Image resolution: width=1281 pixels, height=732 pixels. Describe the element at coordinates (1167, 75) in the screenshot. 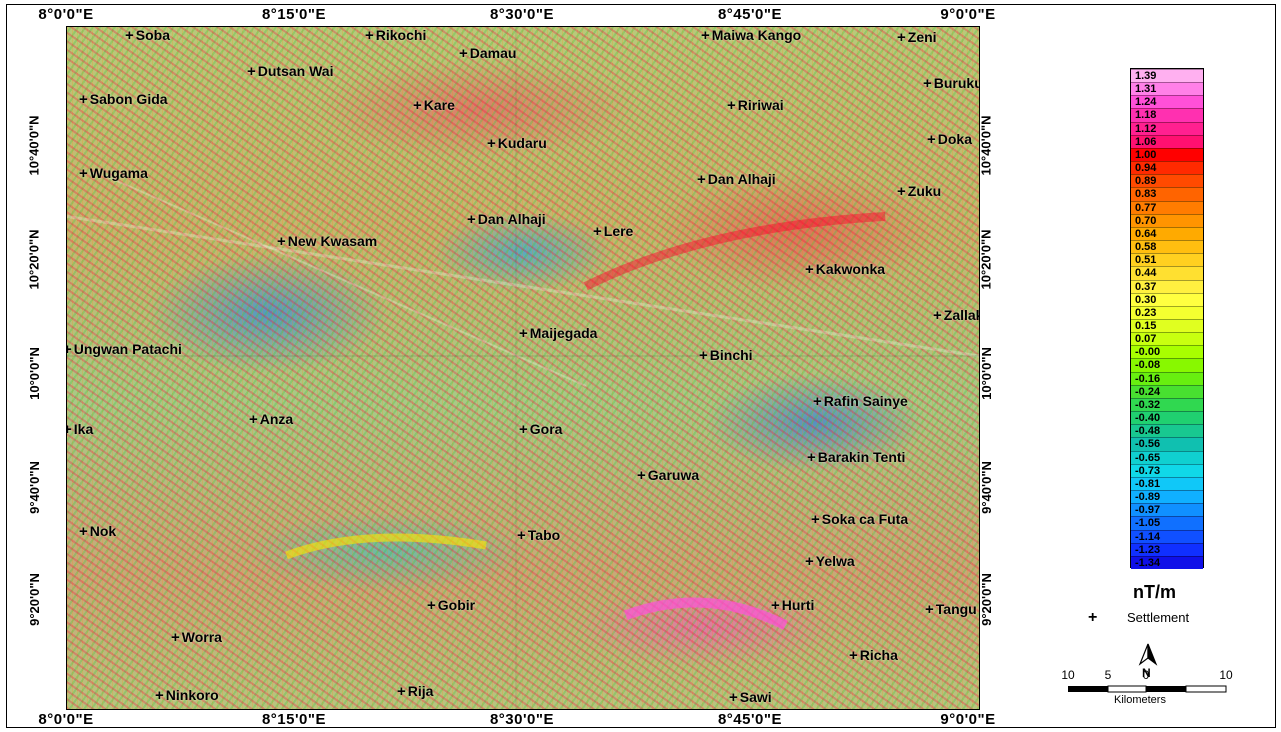

I see `legend-entry: 1.39` at that location.